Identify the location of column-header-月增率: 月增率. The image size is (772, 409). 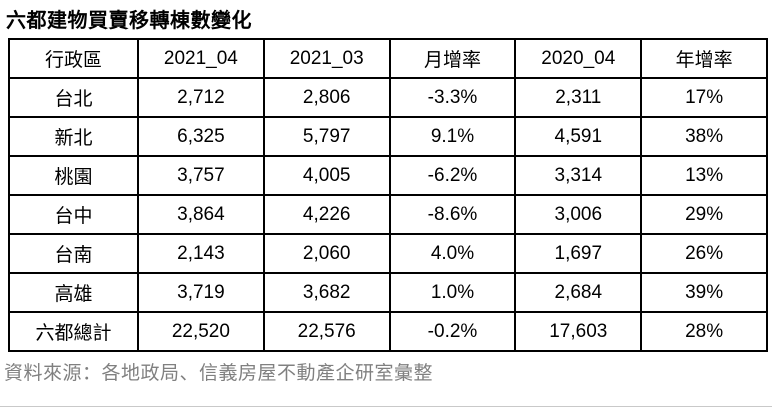
(452, 58).